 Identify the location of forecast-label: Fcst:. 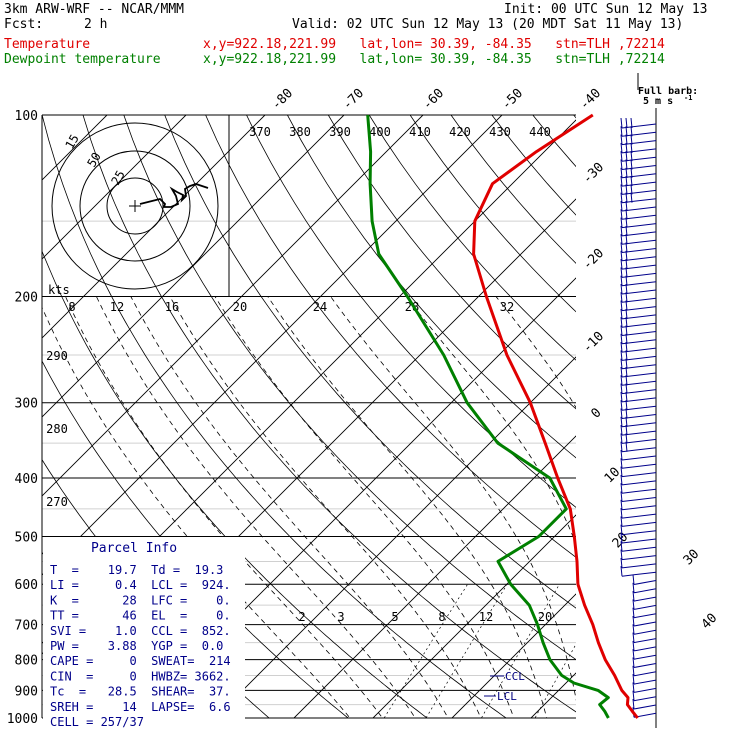
(24, 24).